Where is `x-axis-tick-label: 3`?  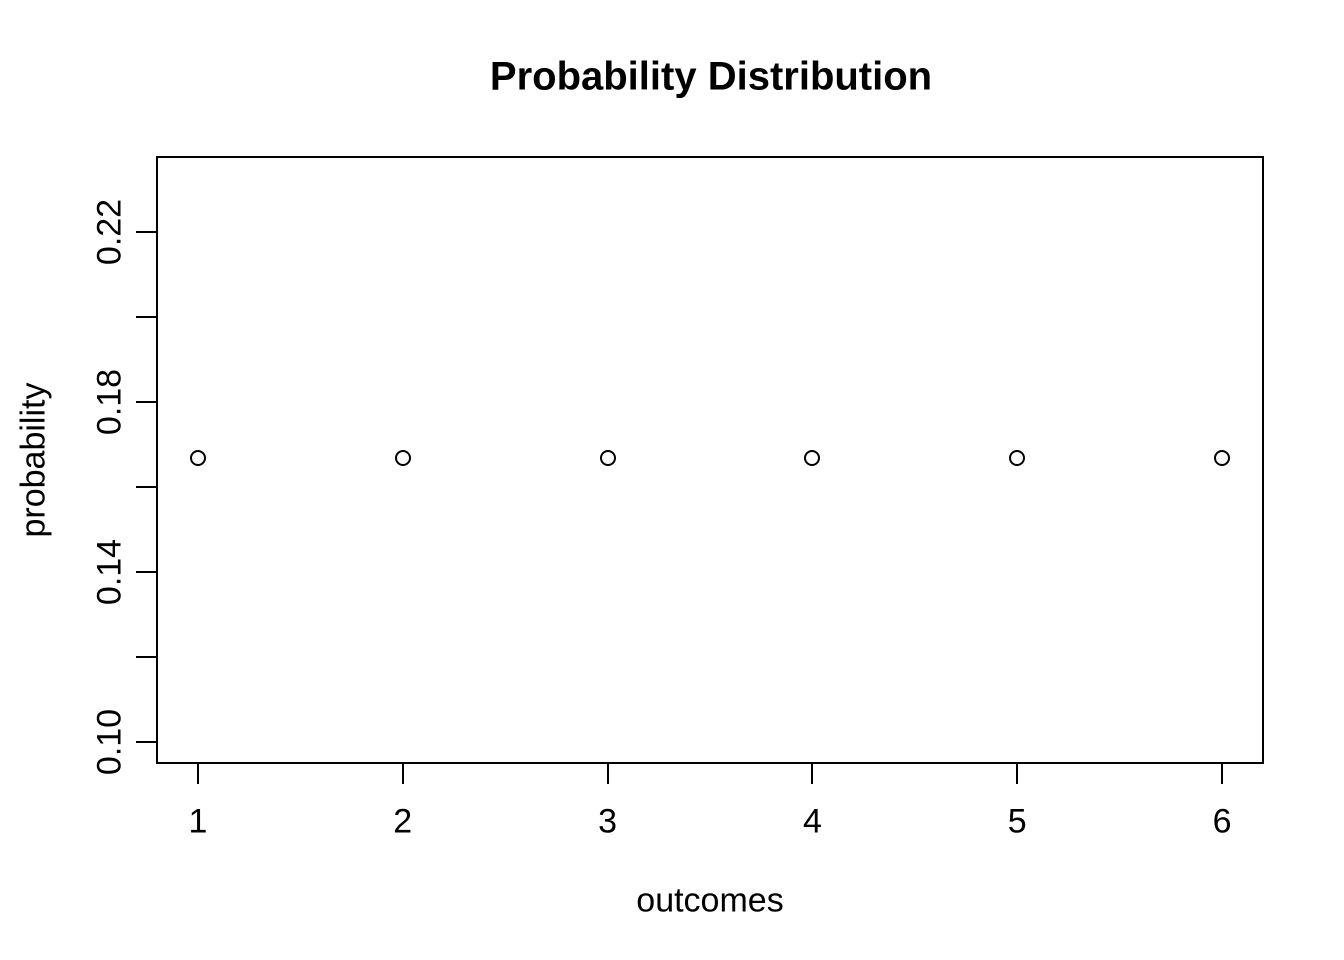 x-axis-tick-label: 3 is located at coordinates (608, 821).